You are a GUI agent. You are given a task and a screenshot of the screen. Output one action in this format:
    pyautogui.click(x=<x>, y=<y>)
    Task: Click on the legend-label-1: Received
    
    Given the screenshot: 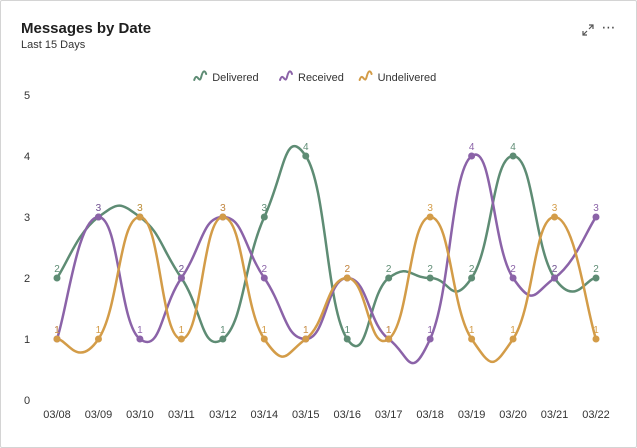 What is the action you would take?
    pyautogui.click(x=321, y=78)
    